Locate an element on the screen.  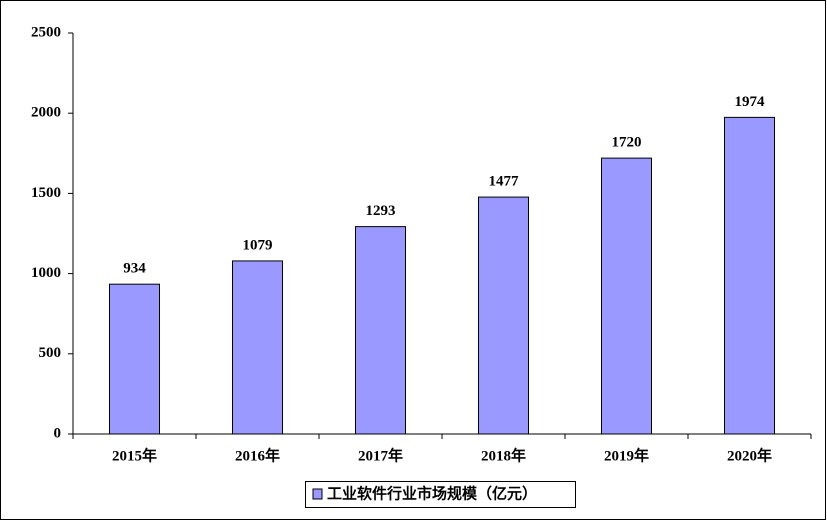
y-tick-label: 1500 is located at coordinates (46, 193).